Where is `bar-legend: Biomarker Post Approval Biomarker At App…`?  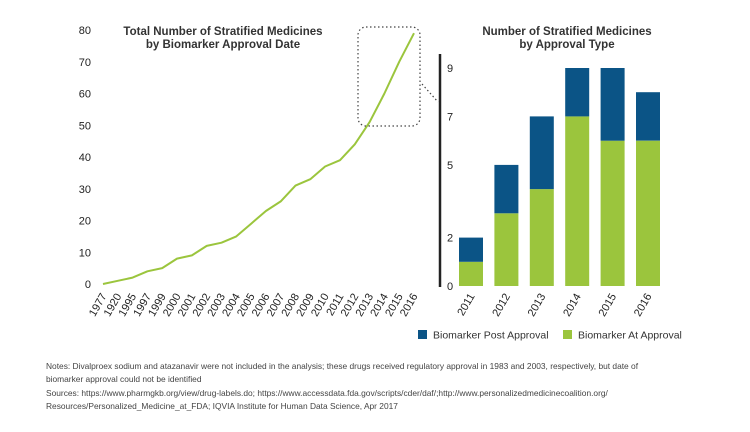 bar-legend: Biomarker Post Approval Biomarker At App… is located at coordinates (550, 336).